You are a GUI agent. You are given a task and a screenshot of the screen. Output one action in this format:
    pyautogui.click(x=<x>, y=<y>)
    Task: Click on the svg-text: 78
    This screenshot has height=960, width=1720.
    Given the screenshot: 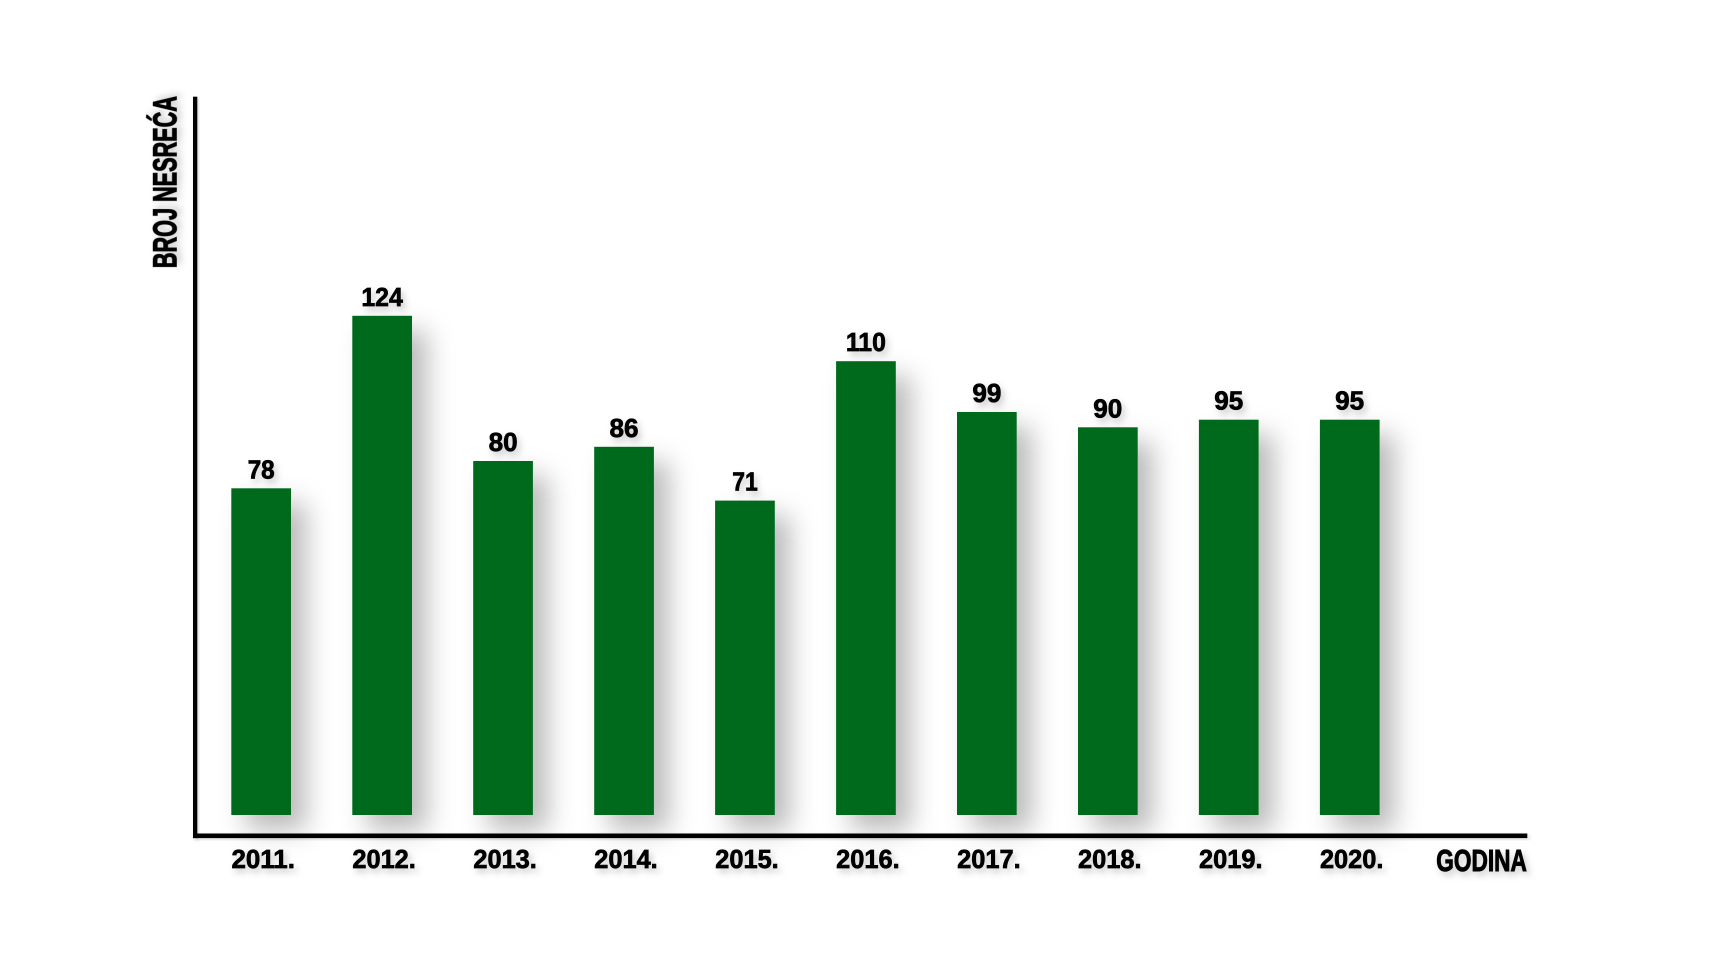 What is the action you would take?
    pyautogui.click(x=261, y=469)
    